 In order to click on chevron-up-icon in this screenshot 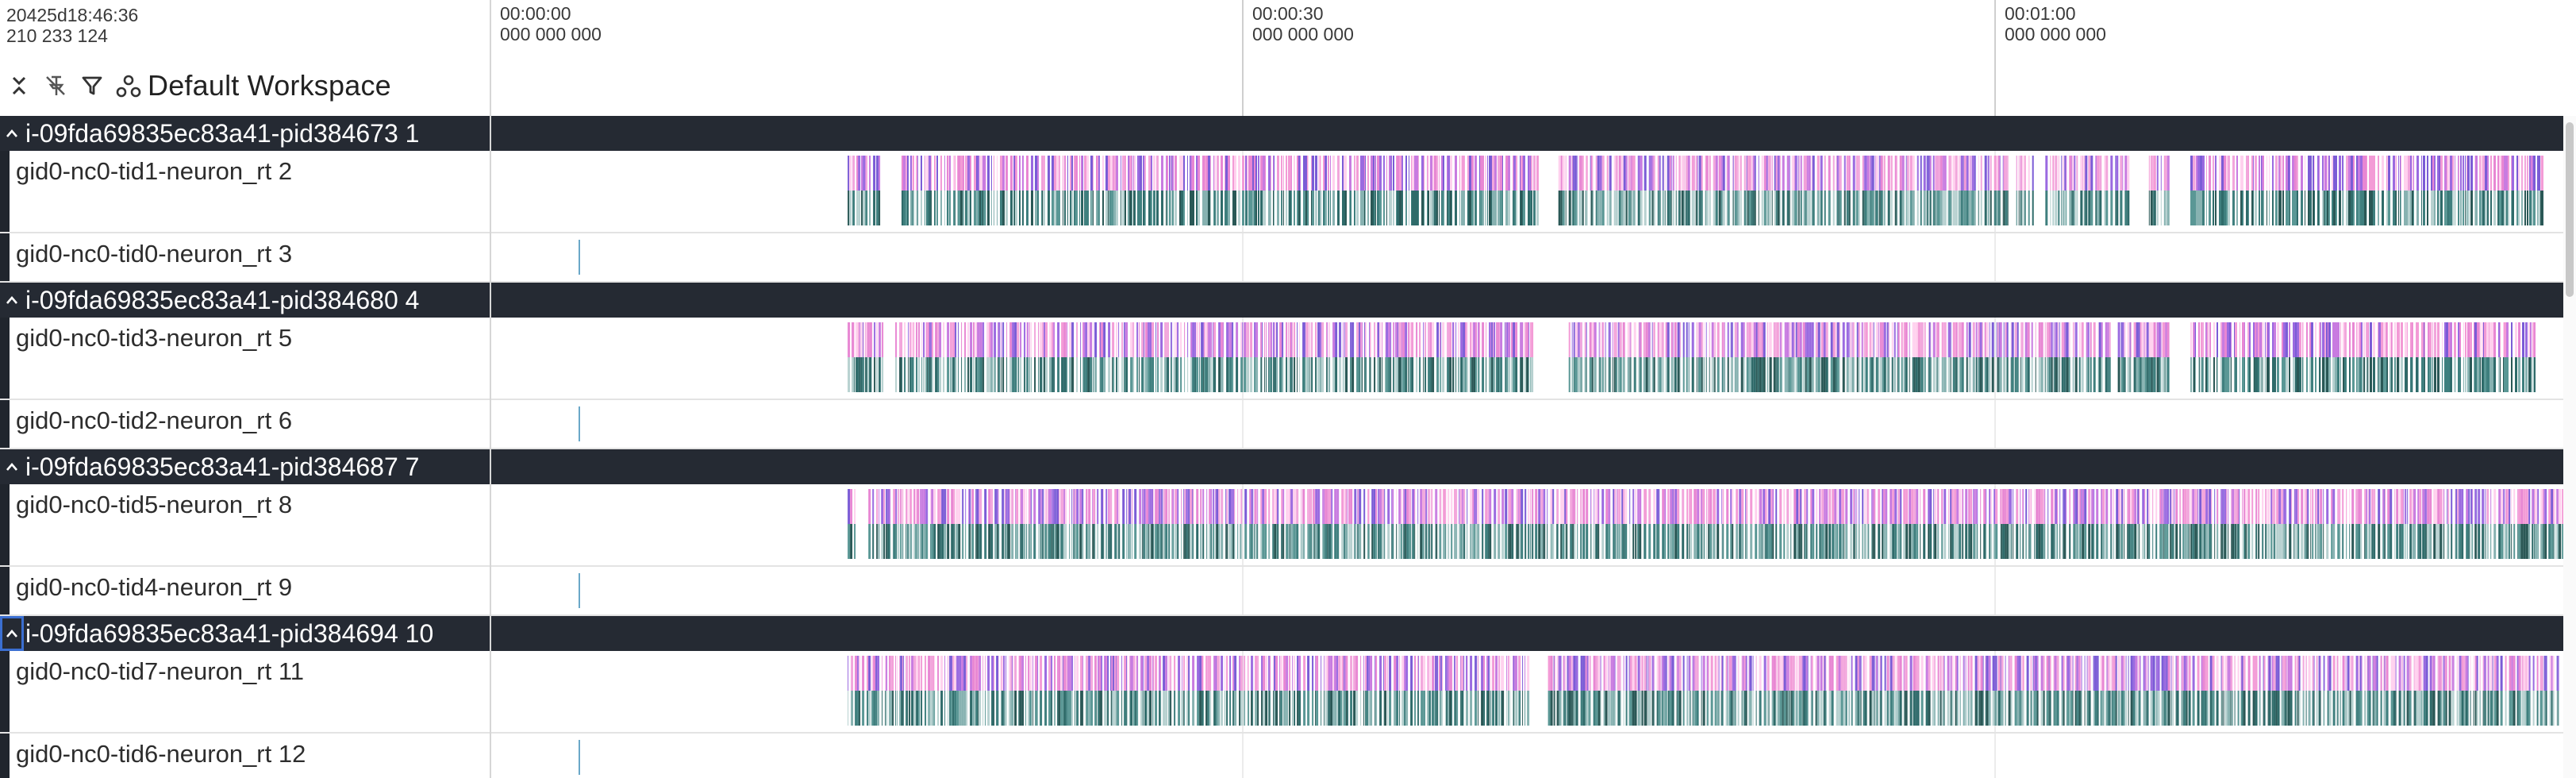, I will do `click(12, 633)`.